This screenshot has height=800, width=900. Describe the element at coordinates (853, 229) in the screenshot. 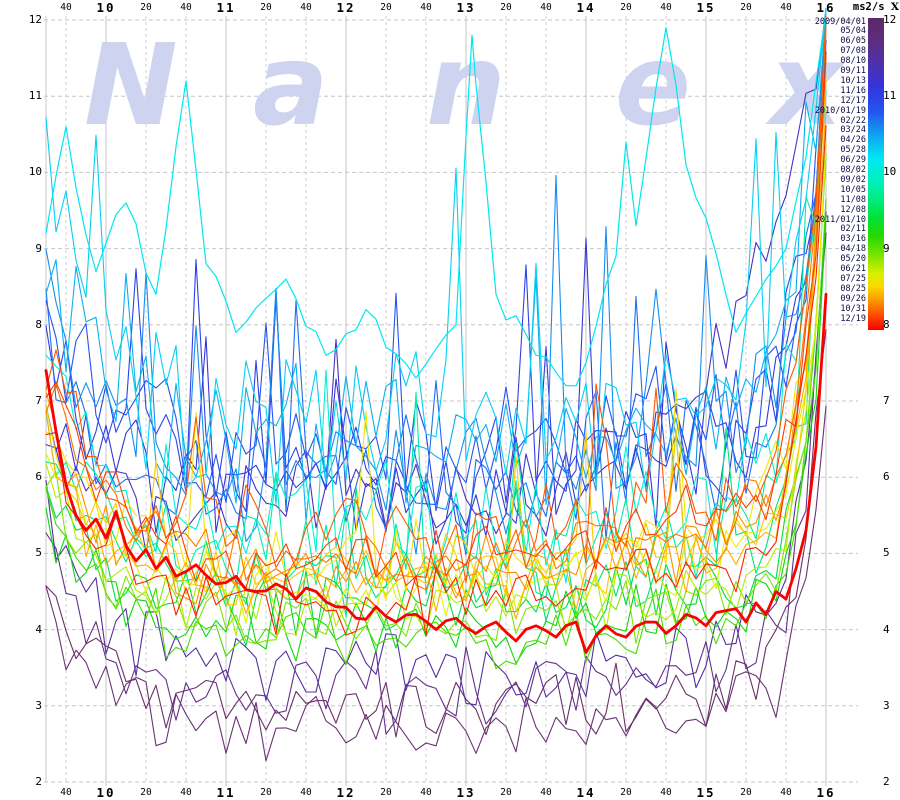

I see `legend-date: 02/11` at that location.